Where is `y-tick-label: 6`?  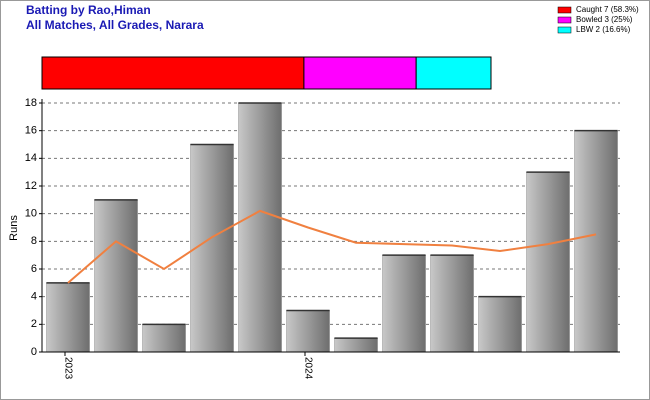 y-tick-label: 6 is located at coordinates (34, 269).